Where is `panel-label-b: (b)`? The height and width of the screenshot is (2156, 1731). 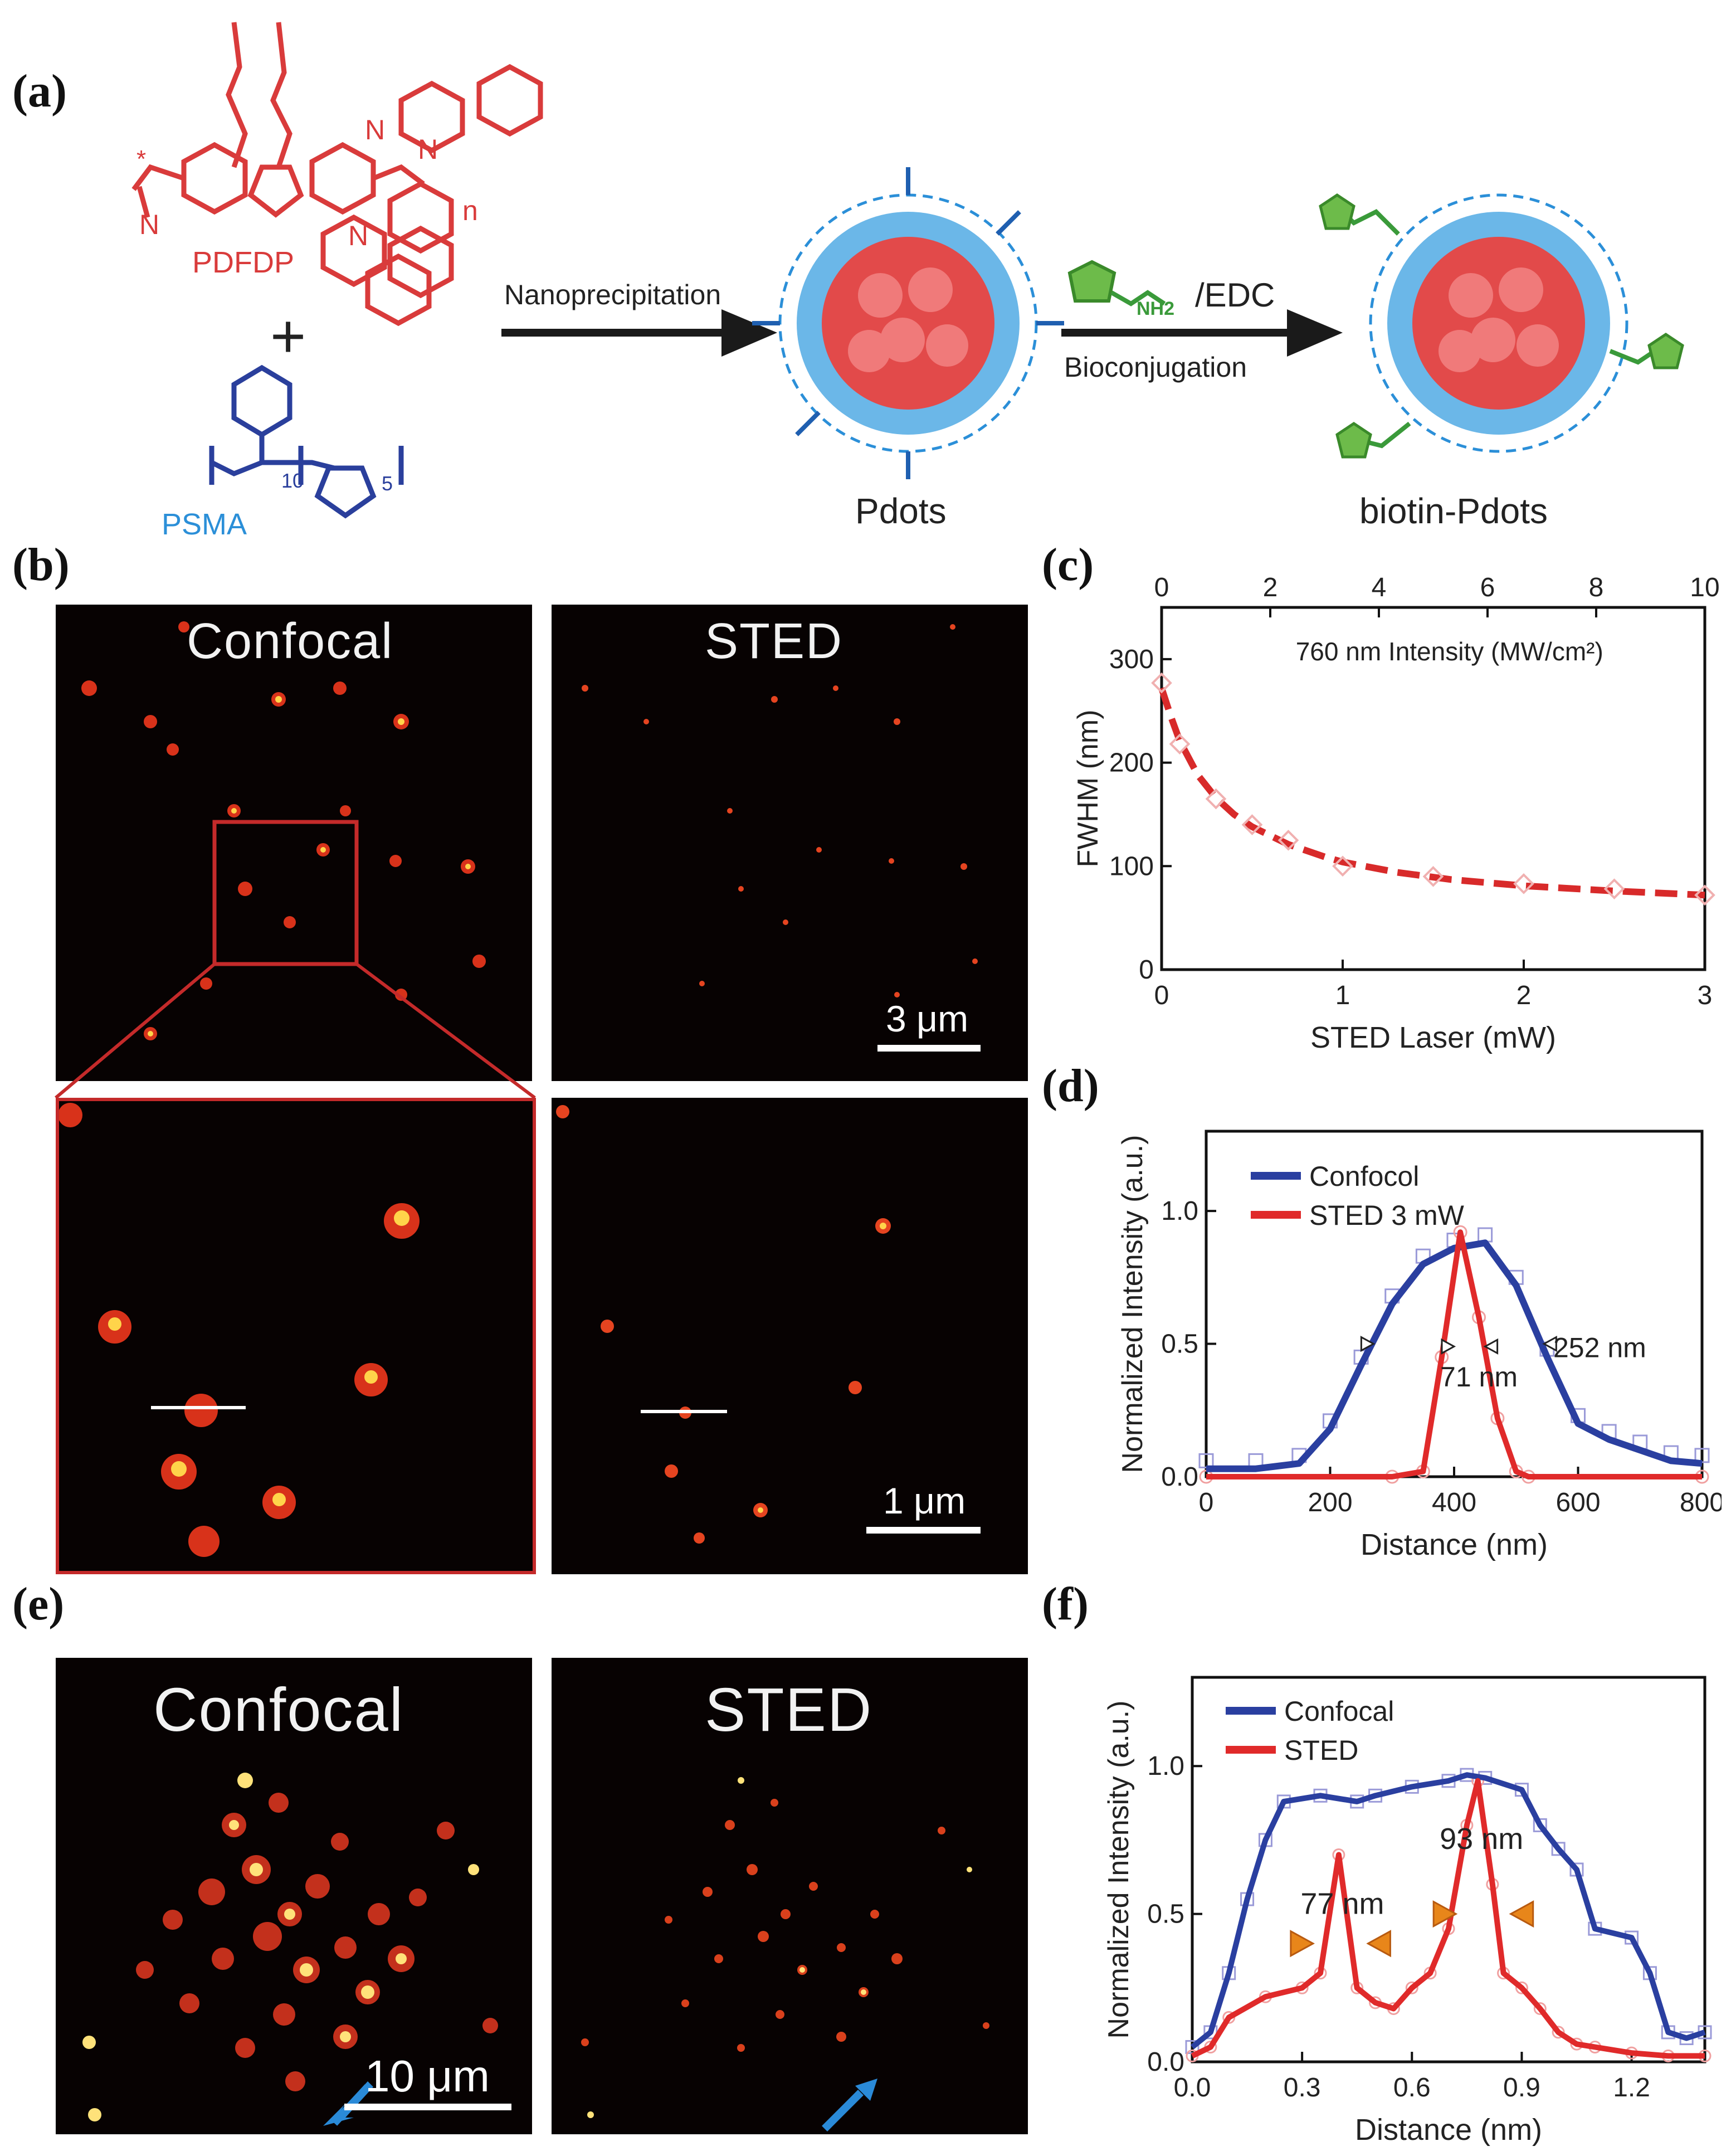 panel-label-b: (b) is located at coordinates (41, 565).